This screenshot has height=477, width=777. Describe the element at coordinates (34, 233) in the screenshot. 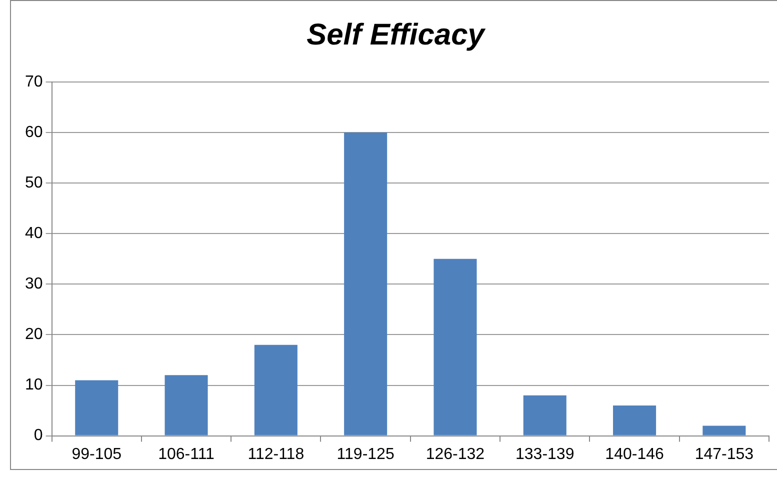

I see `y-tick-label: 40` at that location.